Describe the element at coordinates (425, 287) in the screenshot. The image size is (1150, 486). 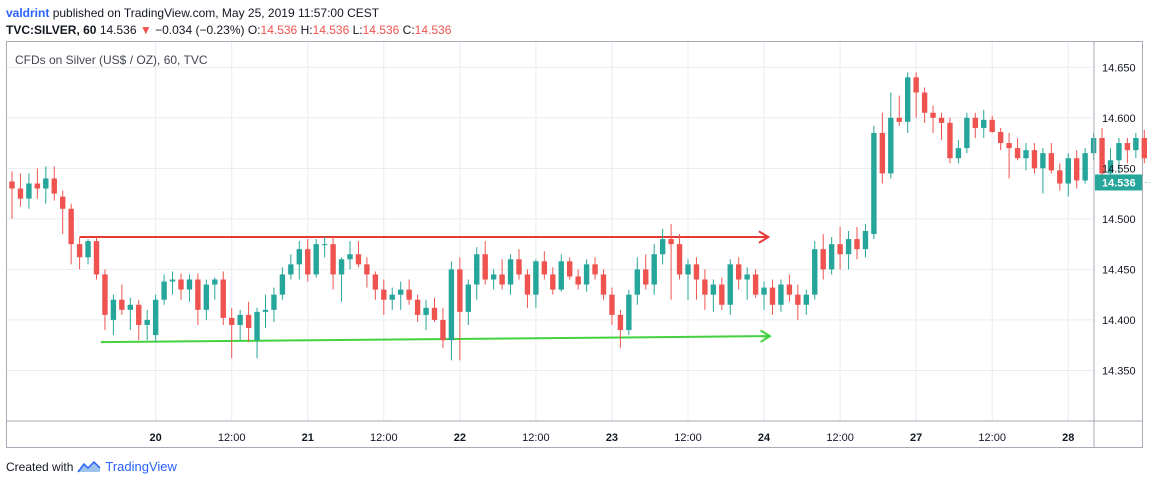
I see `annotations` at that location.